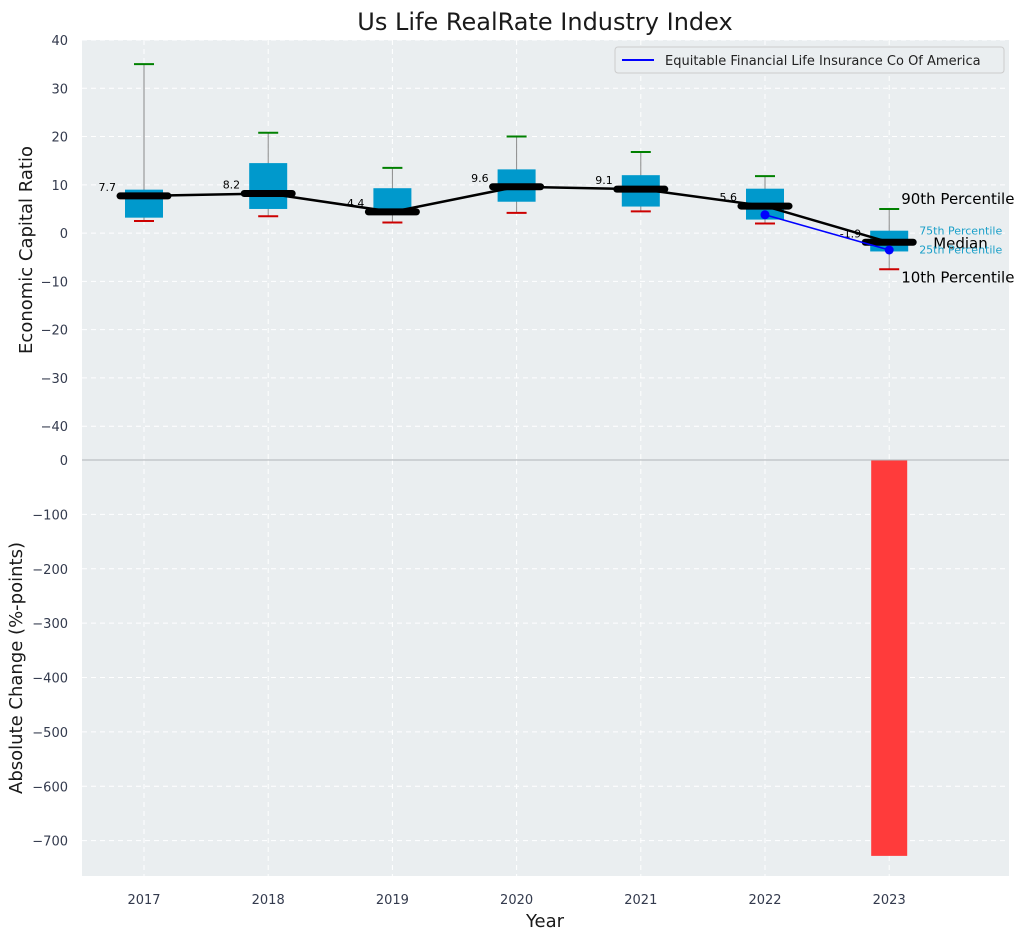  Describe the element at coordinates (64, 461) in the screenshot. I see `bottom-y-tick-label: 0` at that location.